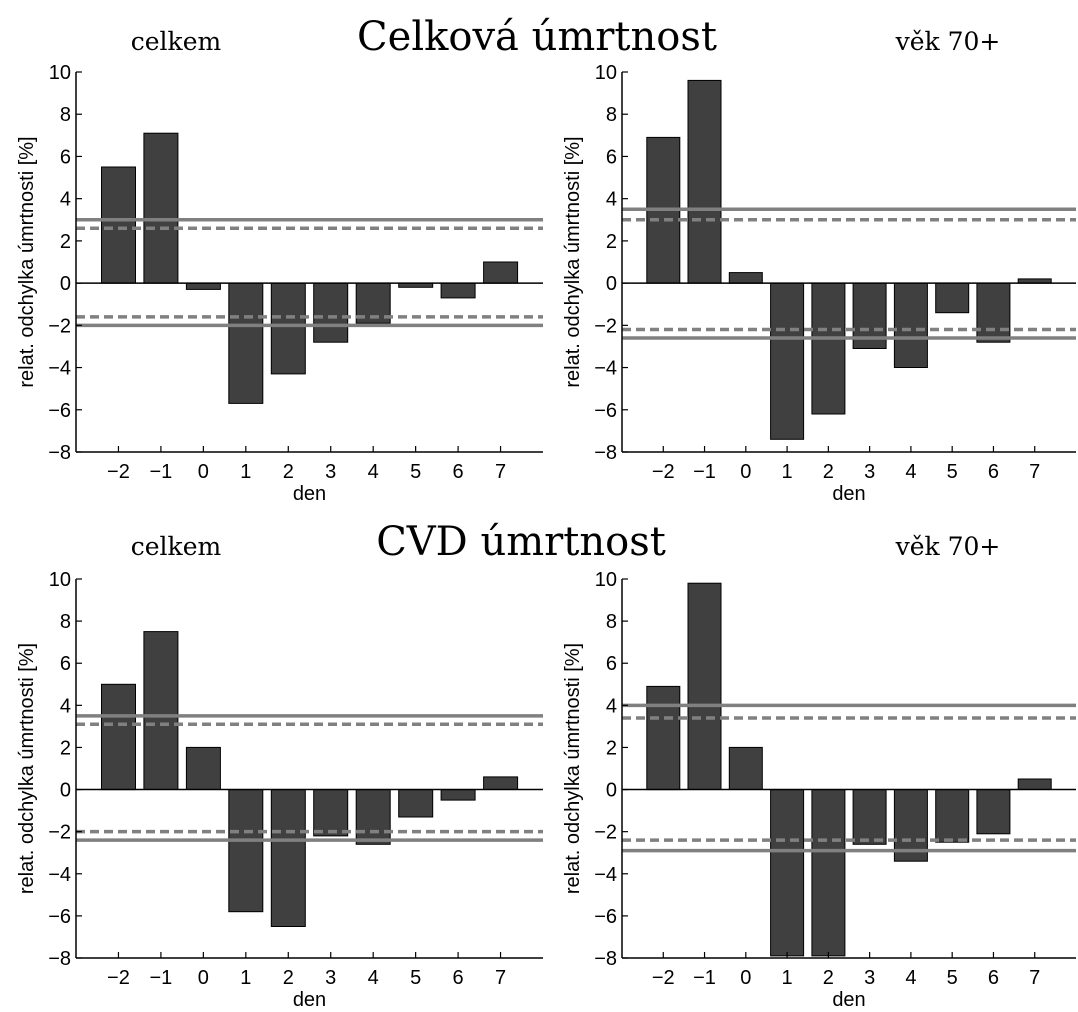 The height and width of the screenshot is (1012, 1078). Describe the element at coordinates (176, 41) in the screenshot. I see `subtitle-celkem-total: celkem` at that location.